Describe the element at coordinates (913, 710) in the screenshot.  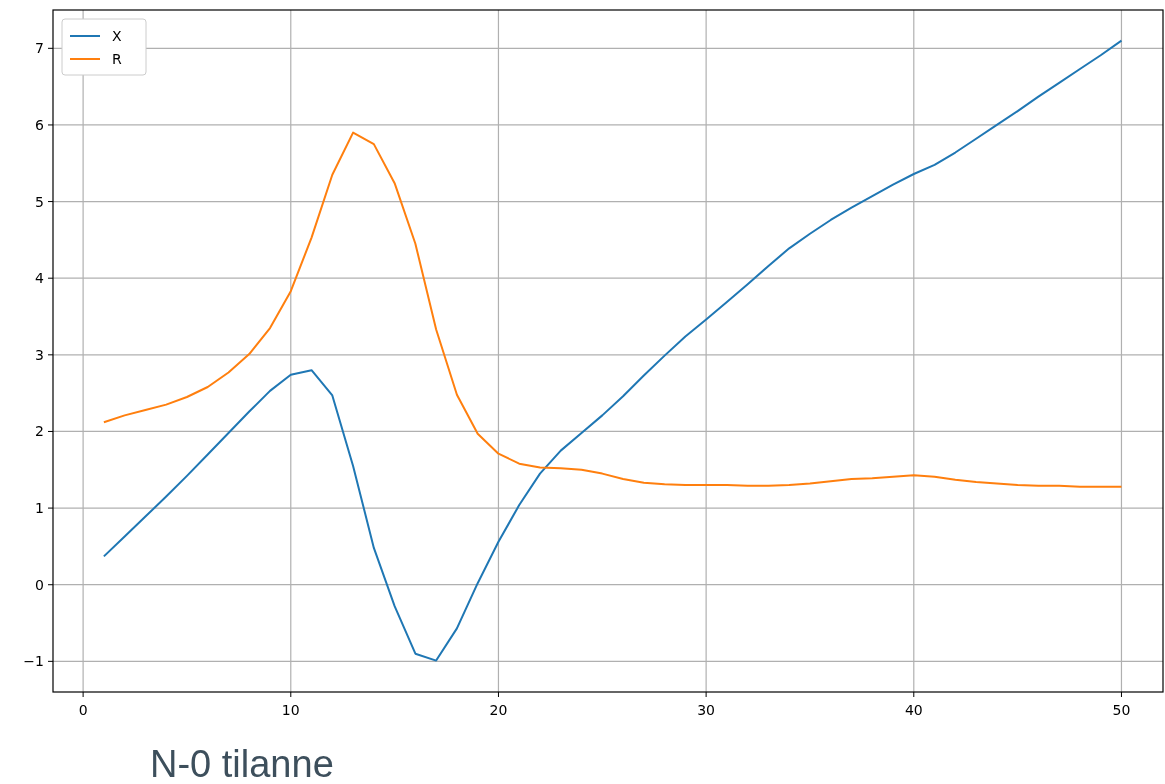
I see `x-tick-label: 40` at that location.